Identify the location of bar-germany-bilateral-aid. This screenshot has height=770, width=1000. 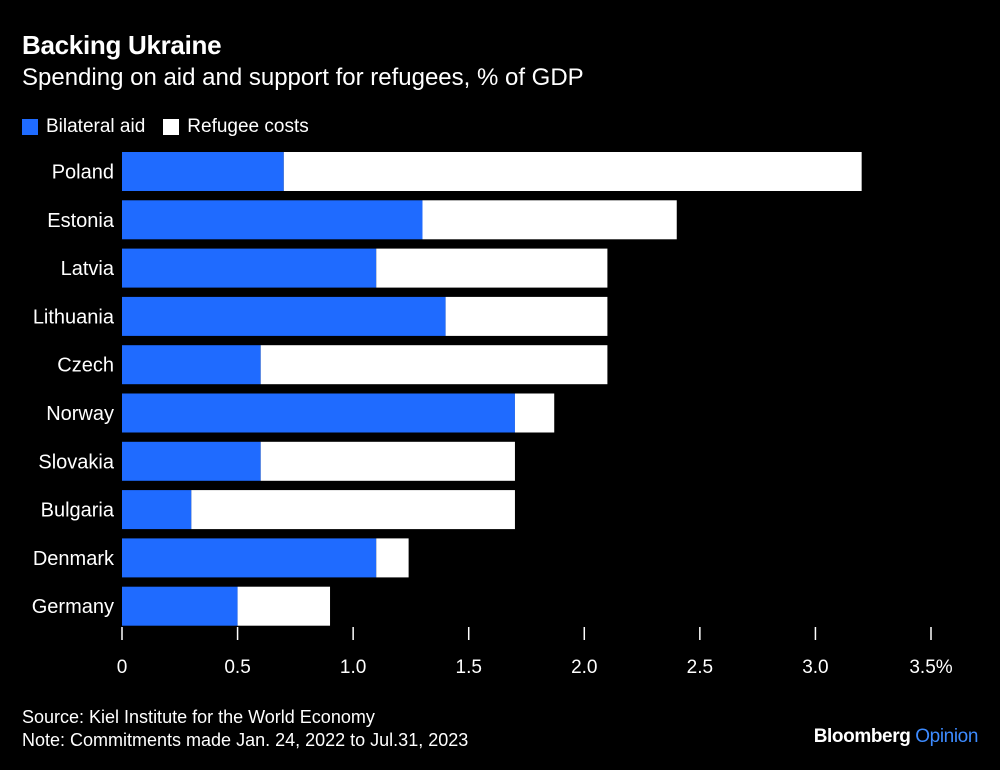
(180, 606).